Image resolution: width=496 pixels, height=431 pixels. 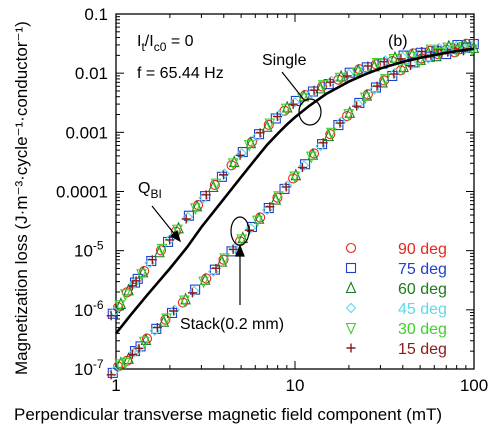 I want to click on single-ellipse, so click(x=310, y=112).